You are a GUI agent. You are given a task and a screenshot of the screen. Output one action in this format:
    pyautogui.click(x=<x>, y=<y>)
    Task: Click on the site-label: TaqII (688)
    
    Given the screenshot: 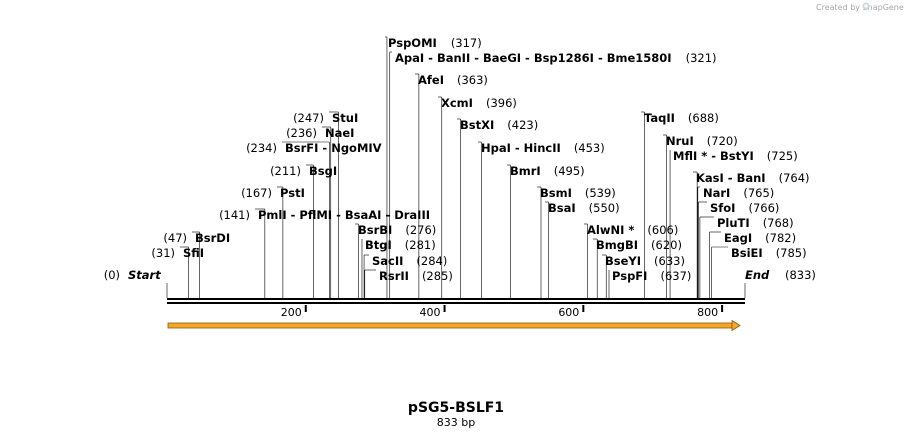 What is the action you would take?
    pyautogui.click(x=681, y=118)
    